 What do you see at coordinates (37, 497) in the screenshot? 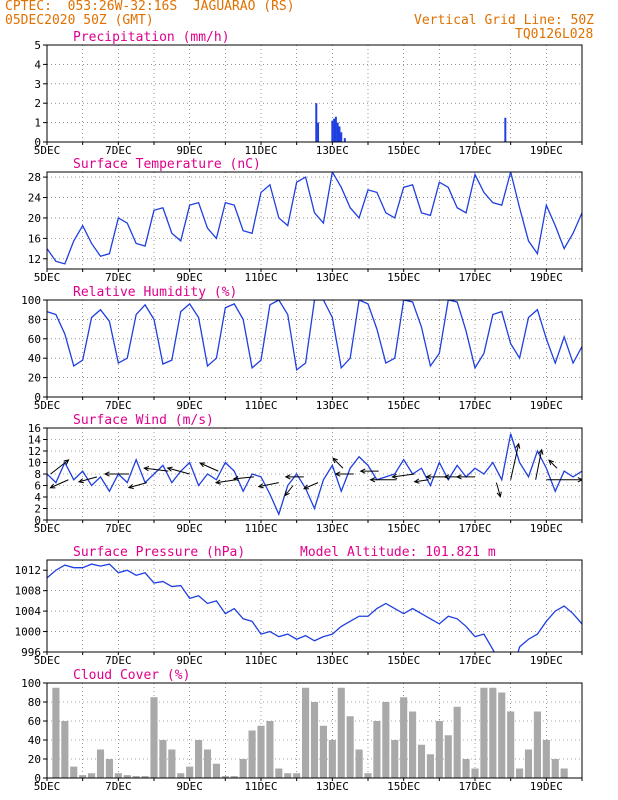
I see `y-tick-label: 4` at bounding box center [37, 497].